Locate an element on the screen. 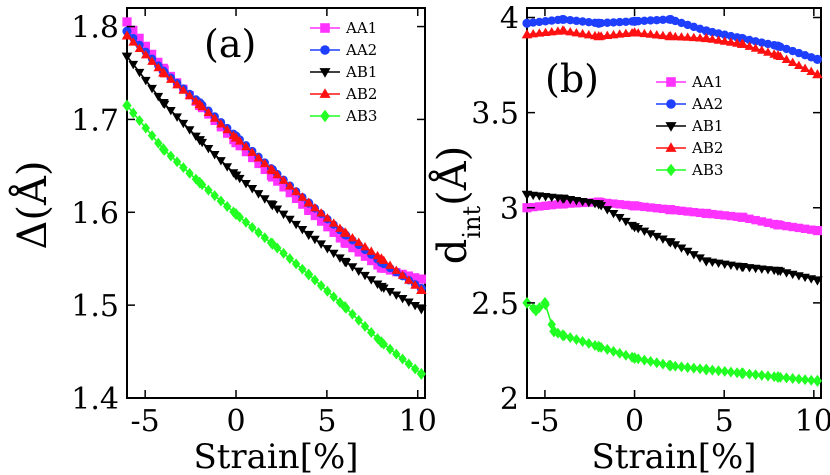 The image size is (830, 475). panel-b-legend-label: AA1 is located at coordinates (707, 82).